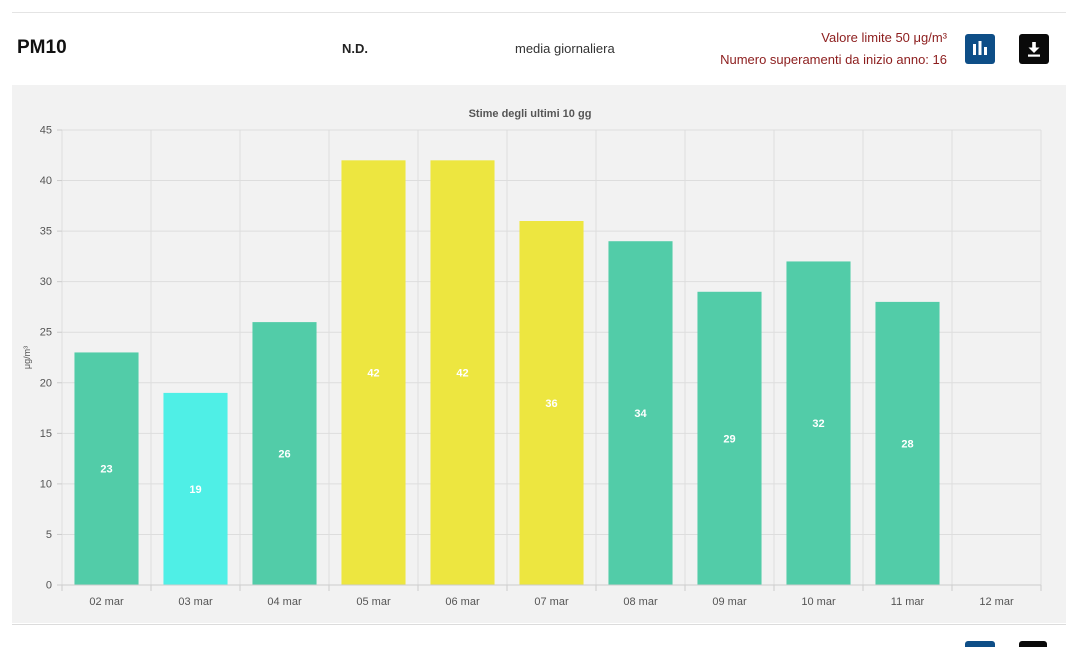  I want to click on x-tick-label: 10 mar, so click(818, 602).